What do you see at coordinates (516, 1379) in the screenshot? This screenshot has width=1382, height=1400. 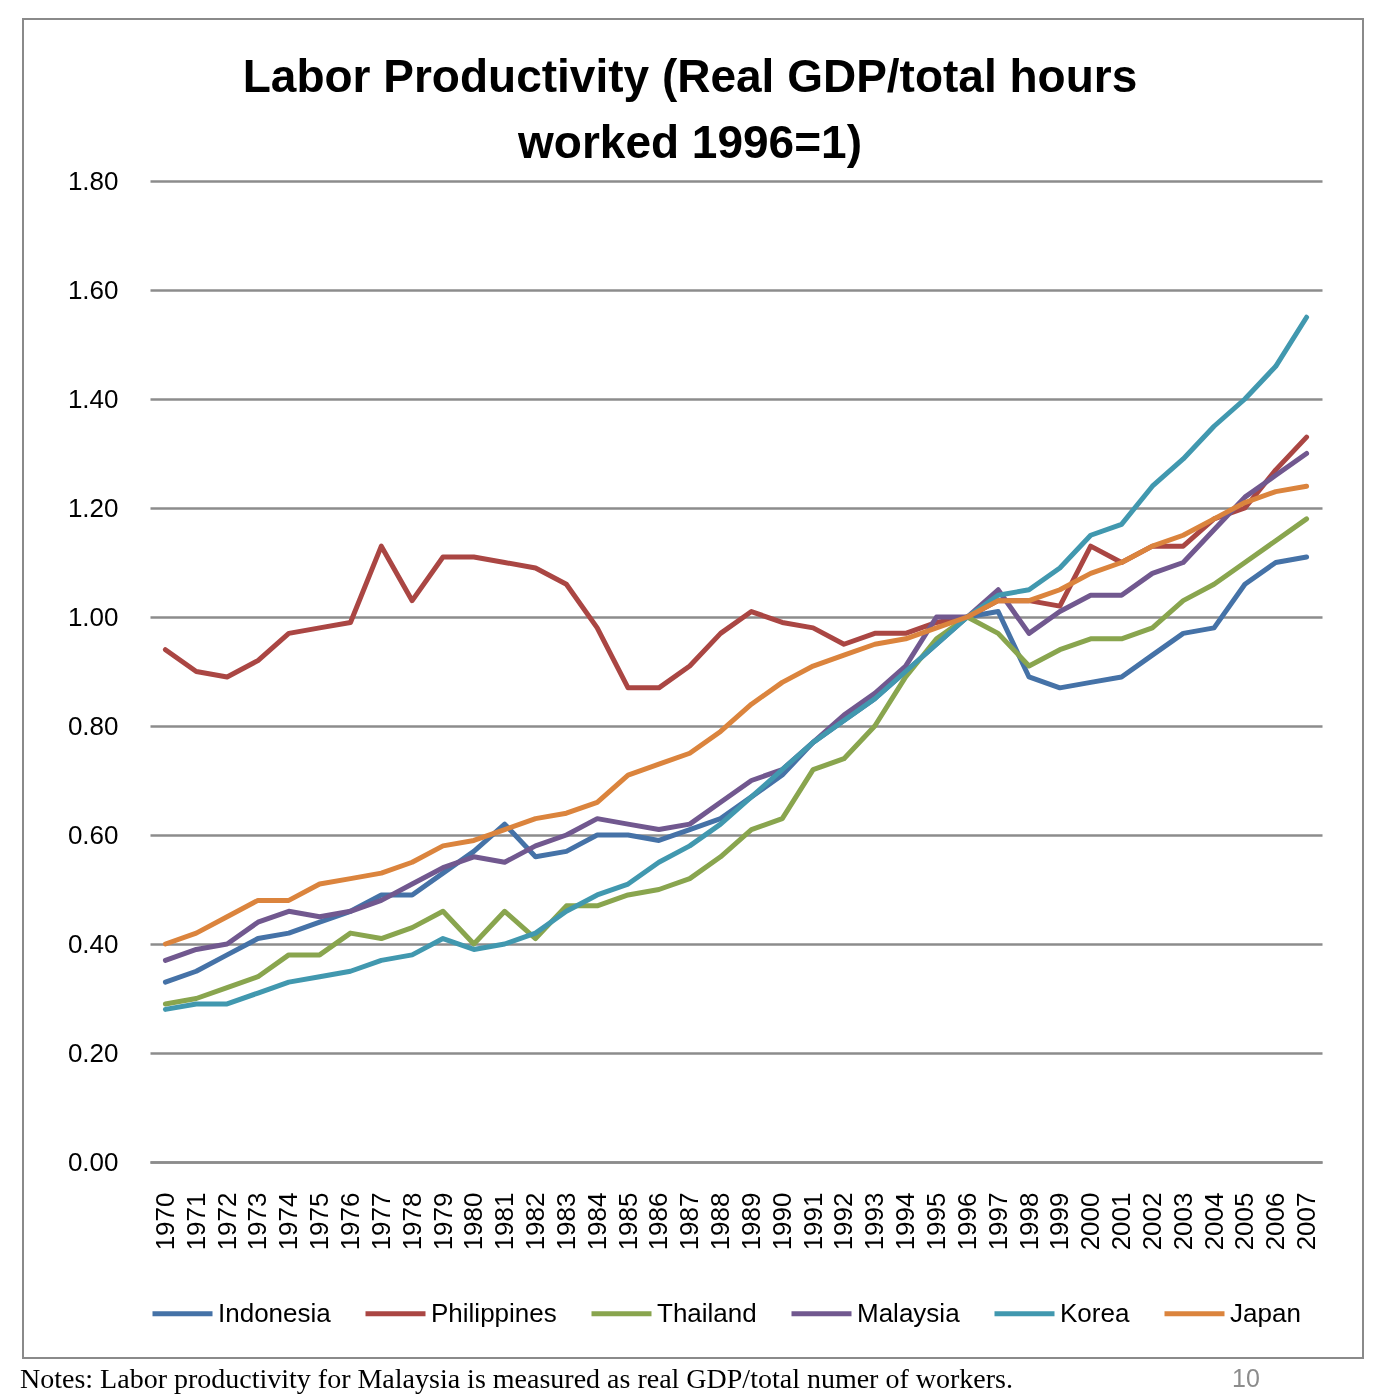 I see `text: Notes: Labor productivity for Malaysia is measured as real GDP/total numer of workers.` at bounding box center [516, 1379].